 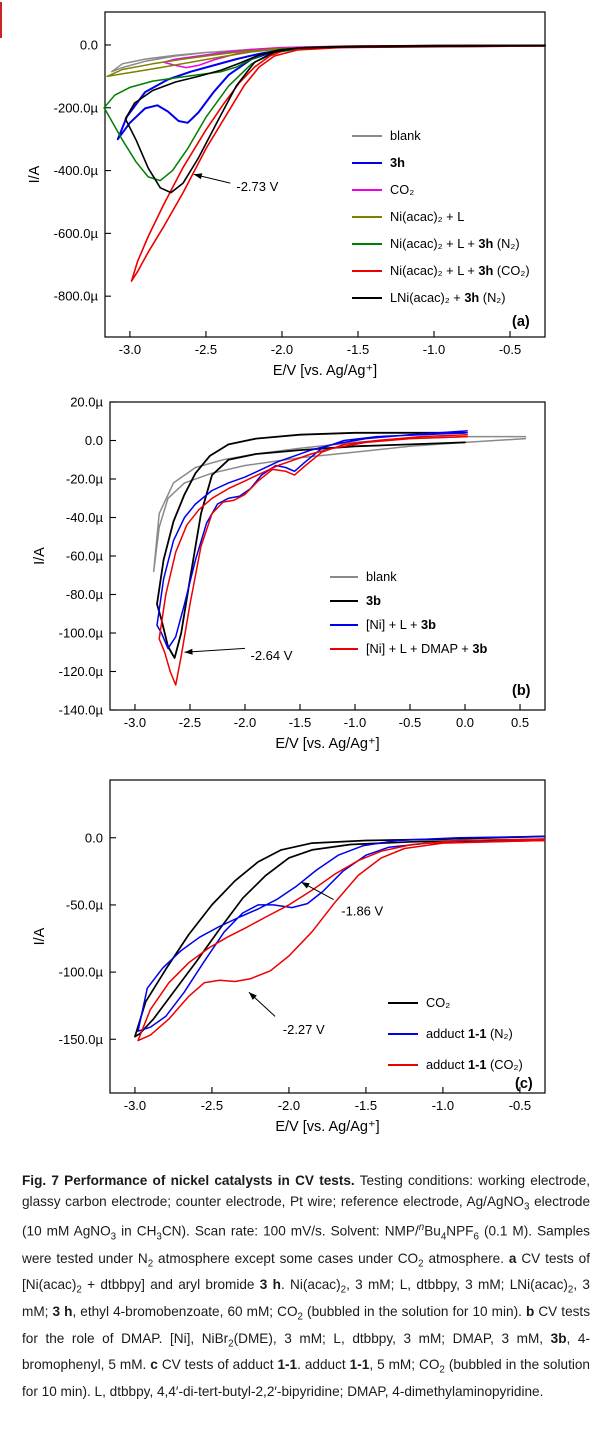 What do you see at coordinates (215, 650) in the screenshot?
I see `annotation-arrow-line` at bounding box center [215, 650].